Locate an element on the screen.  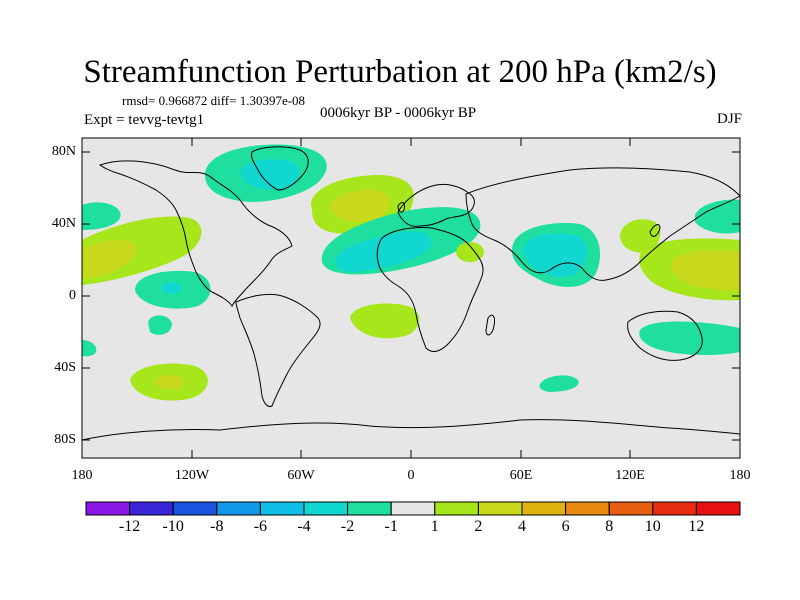
lon-label-120w: 120W is located at coordinates (192, 475).